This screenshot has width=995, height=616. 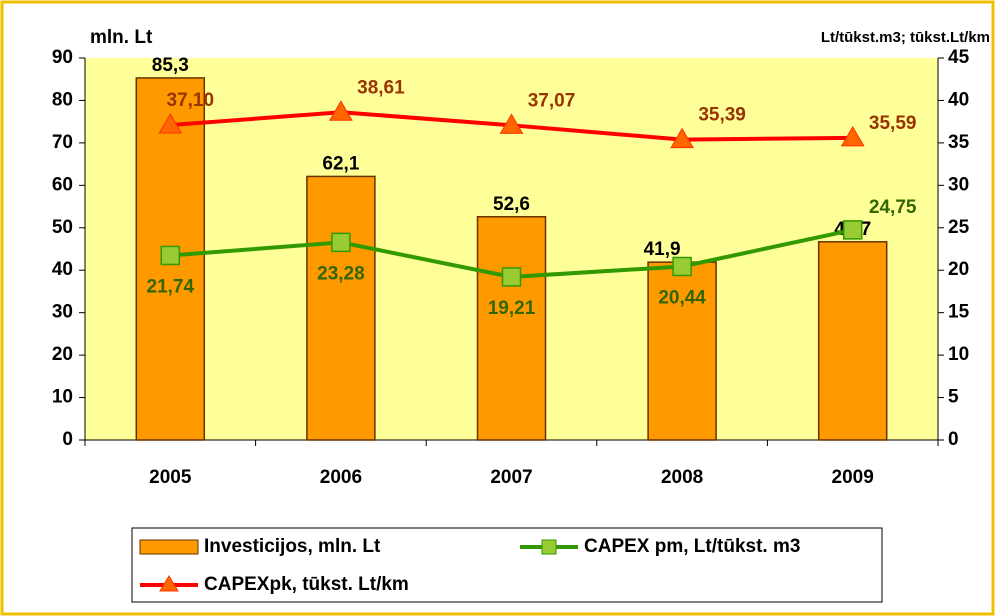 I want to click on y2-tick-label: 10, so click(x=958, y=354).